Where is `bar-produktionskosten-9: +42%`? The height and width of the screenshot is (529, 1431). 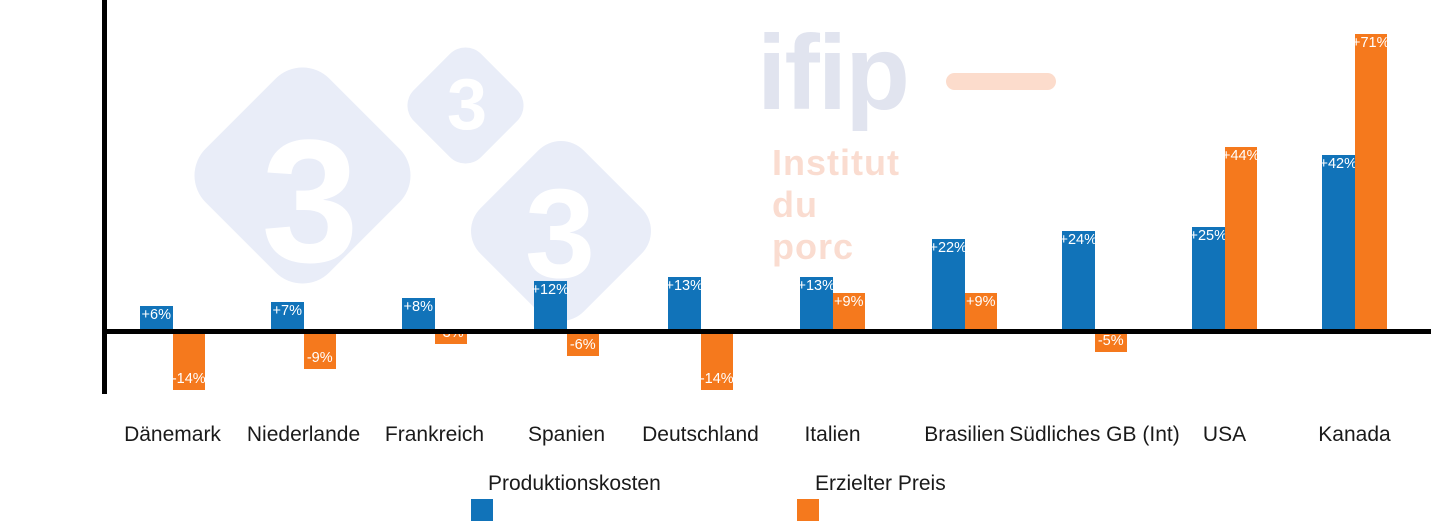
bar-produktionskosten-9: +42% is located at coordinates (1338, 243).